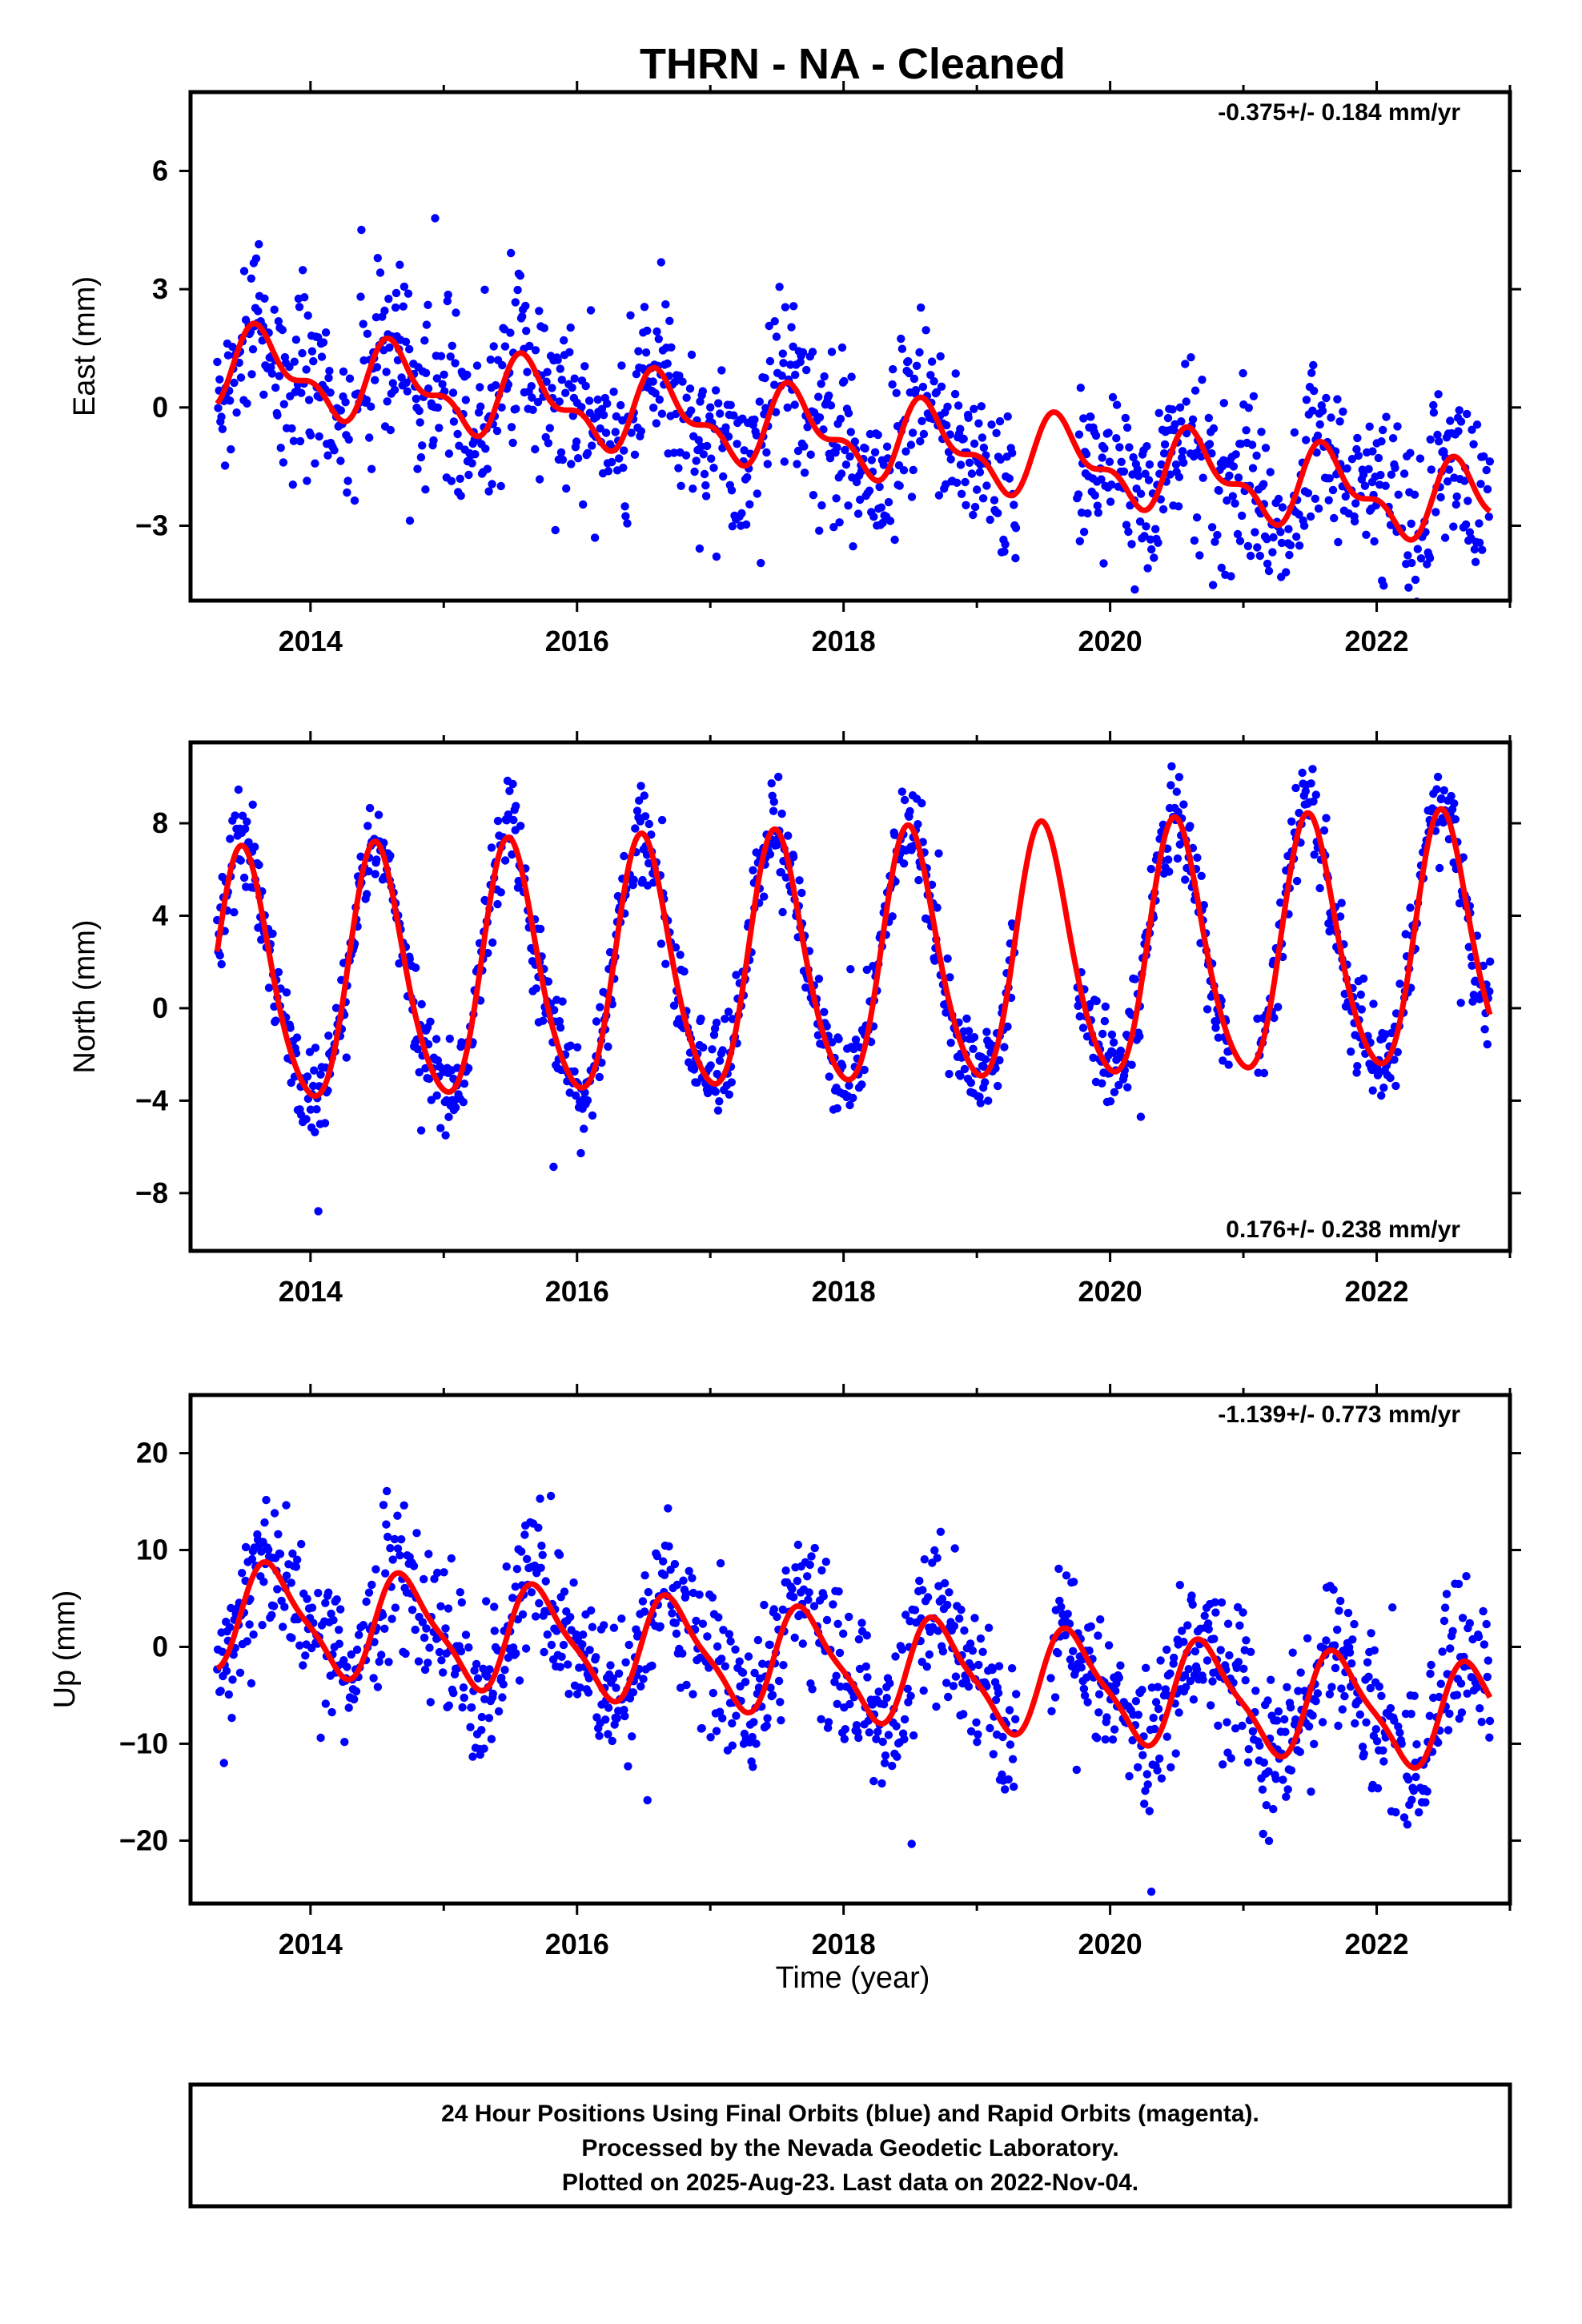 This screenshot has width=1582, height=2324. I want to click on up-y-axis-label: Up (mm), so click(65, 1649).